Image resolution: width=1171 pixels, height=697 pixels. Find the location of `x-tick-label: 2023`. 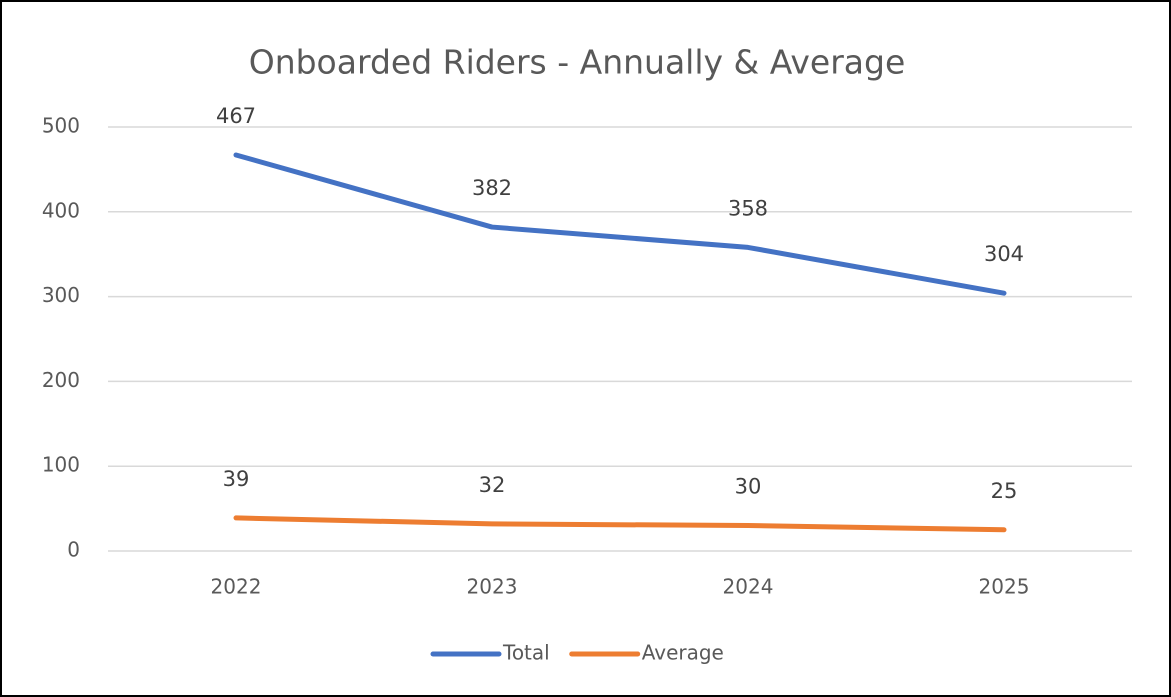

x-tick-label: 2023 is located at coordinates (492, 587).